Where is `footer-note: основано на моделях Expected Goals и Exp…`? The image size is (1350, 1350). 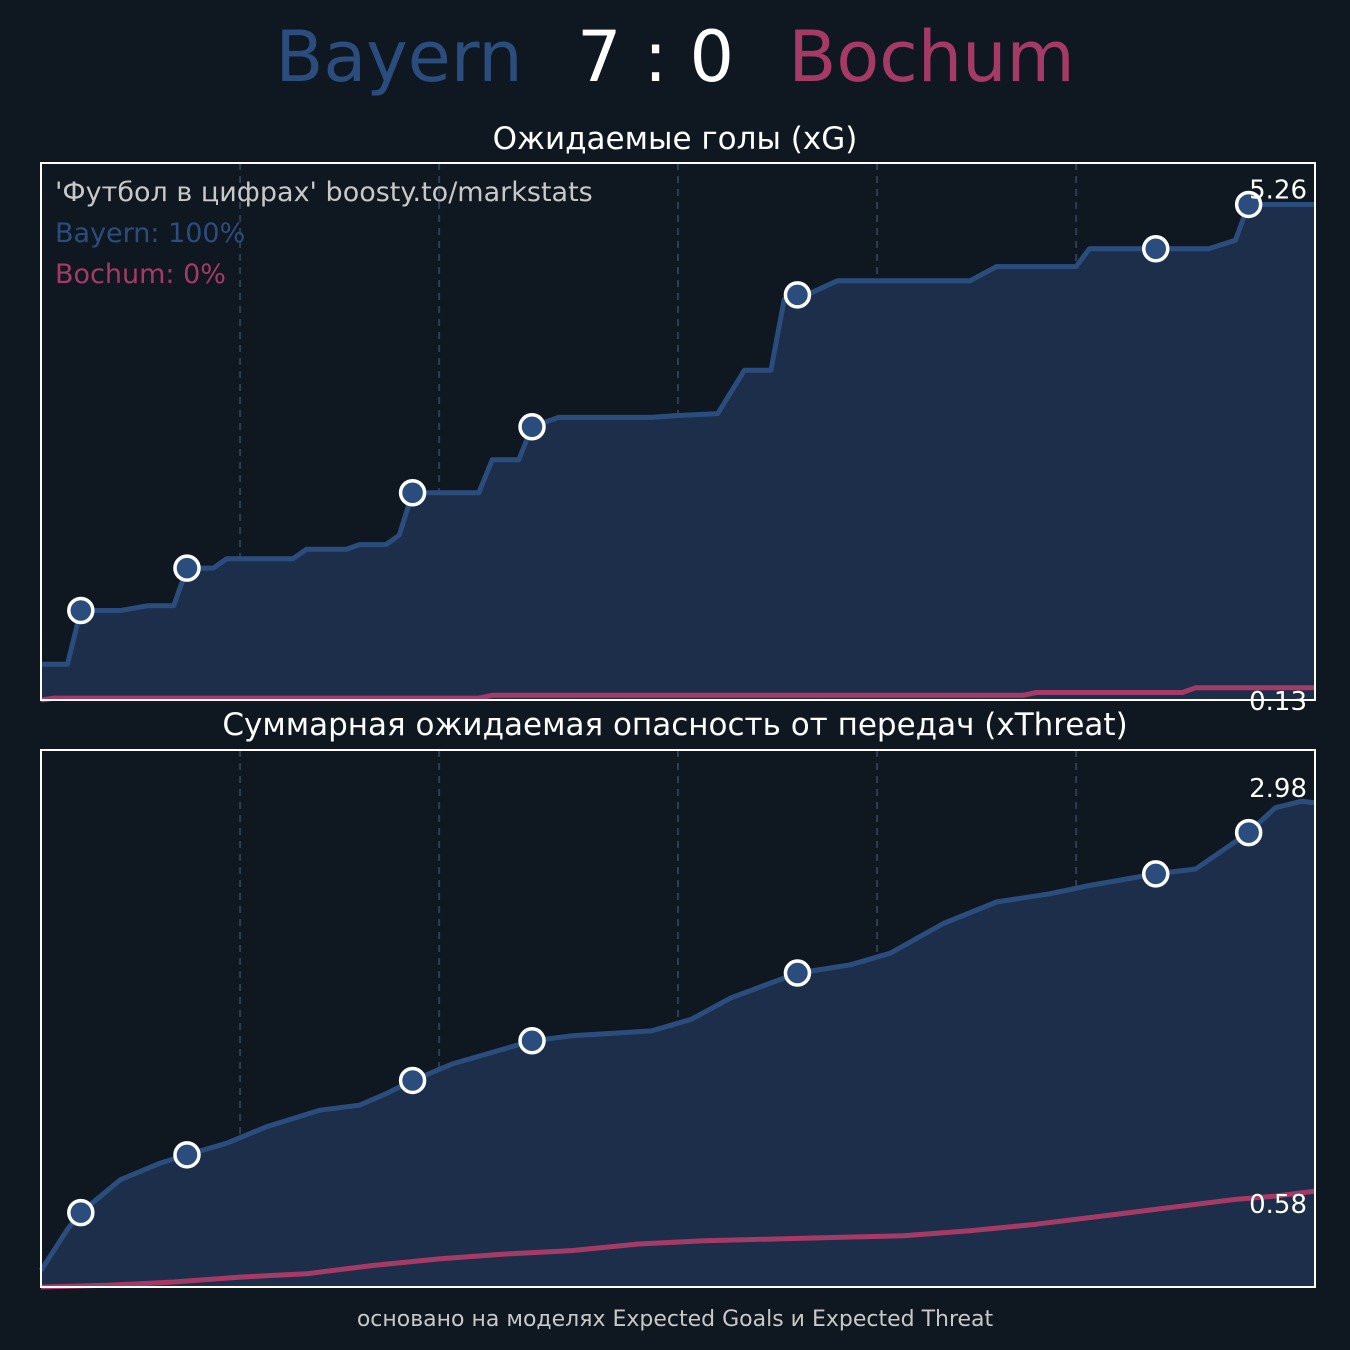 footer-note: основано на моделях Expected Goals и Exp… is located at coordinates (675, 1319).